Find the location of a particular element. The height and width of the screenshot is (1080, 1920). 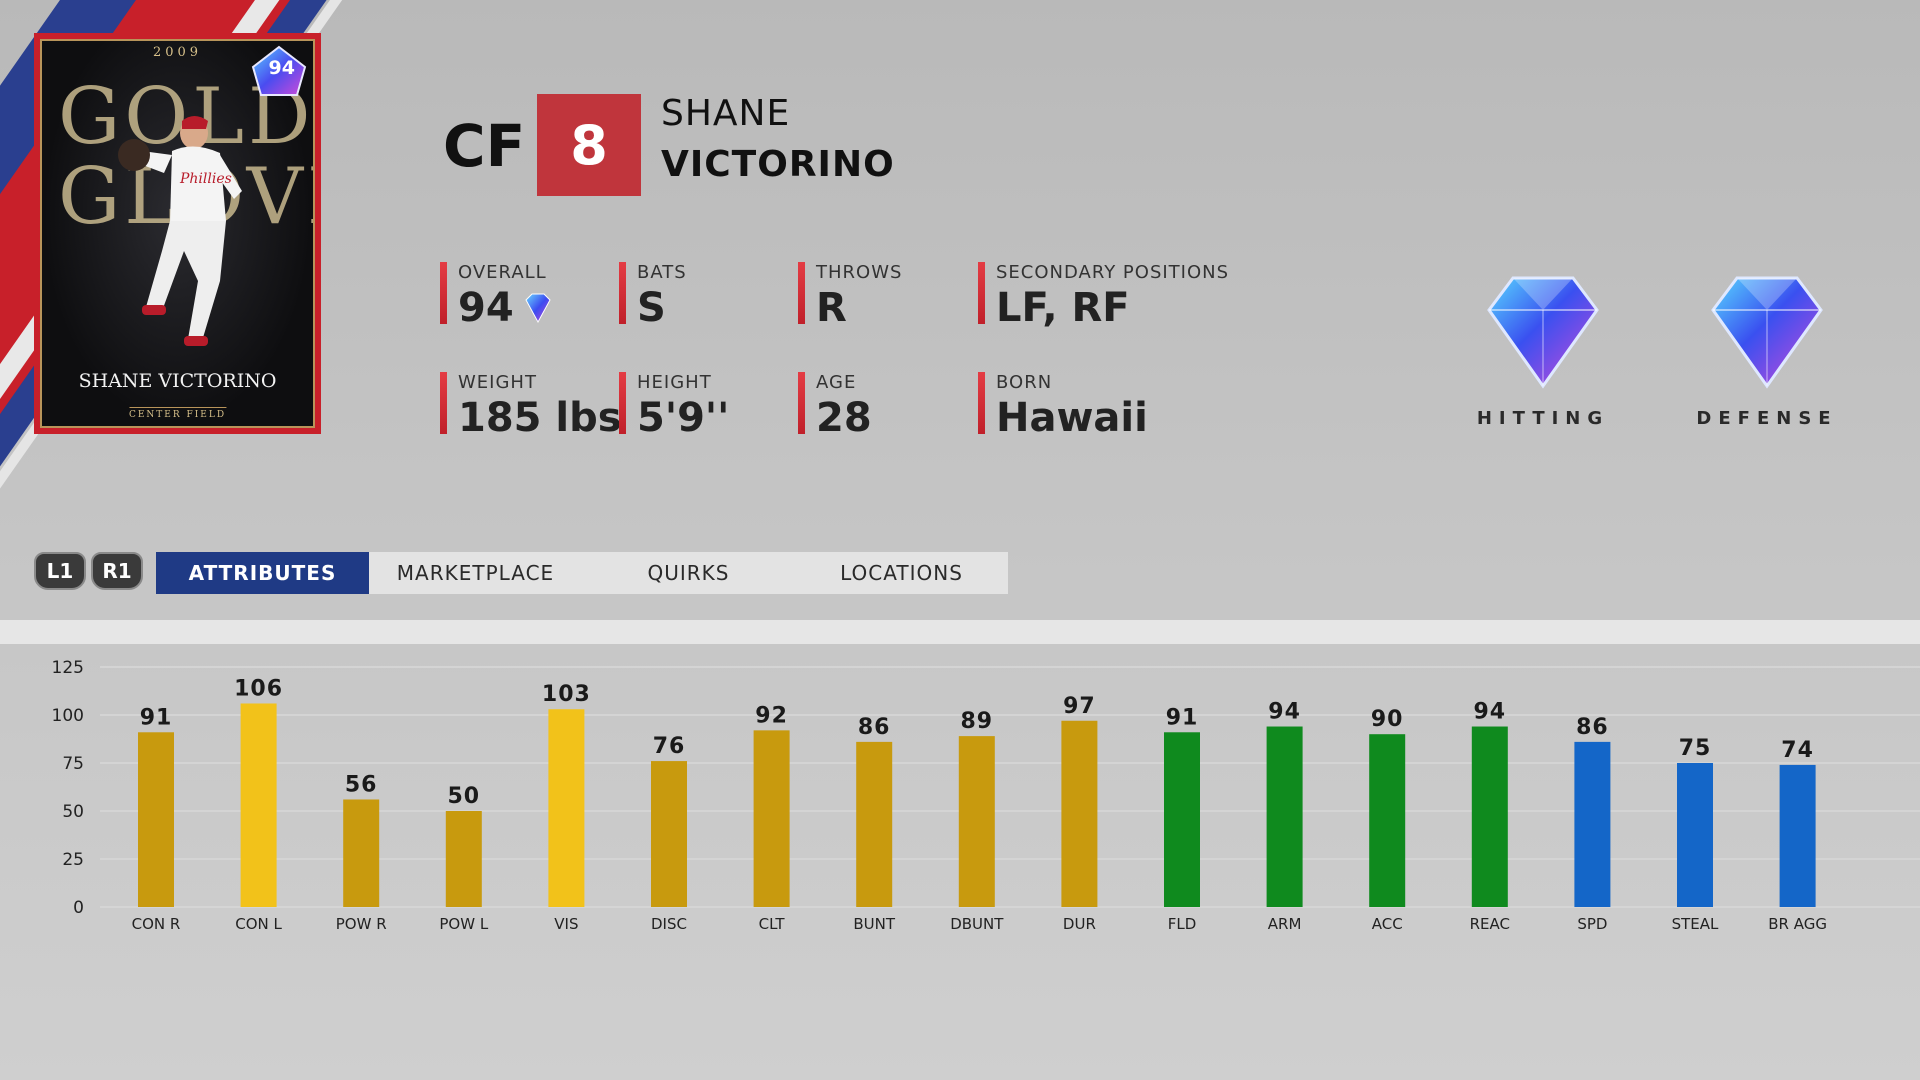

stat-weight-label: WEIGHT is located at coordinates (497, 382).